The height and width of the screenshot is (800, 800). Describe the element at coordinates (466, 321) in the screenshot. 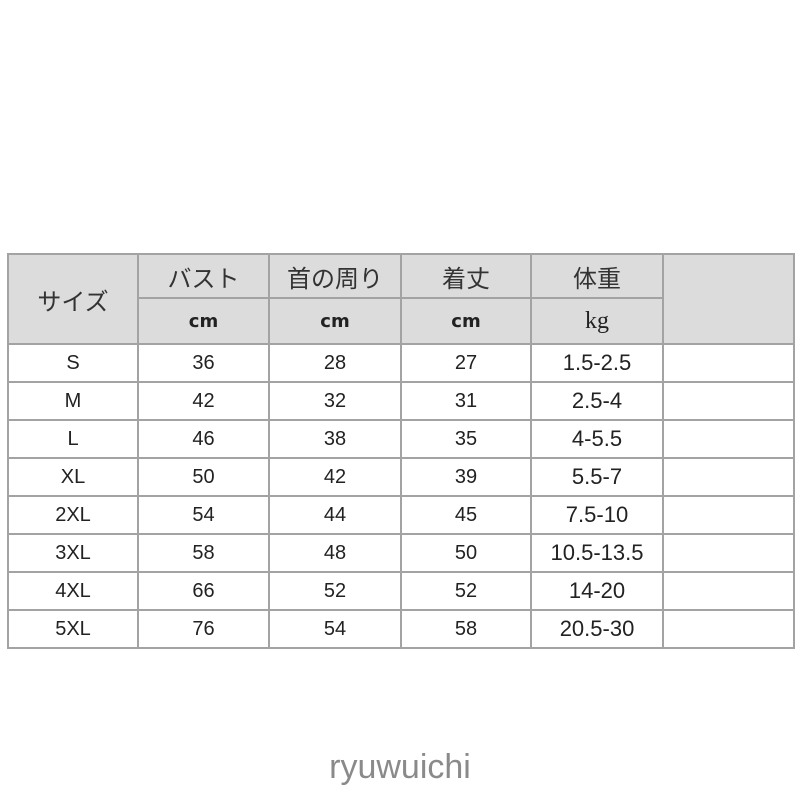

I see `unit-length: cm` at that location.